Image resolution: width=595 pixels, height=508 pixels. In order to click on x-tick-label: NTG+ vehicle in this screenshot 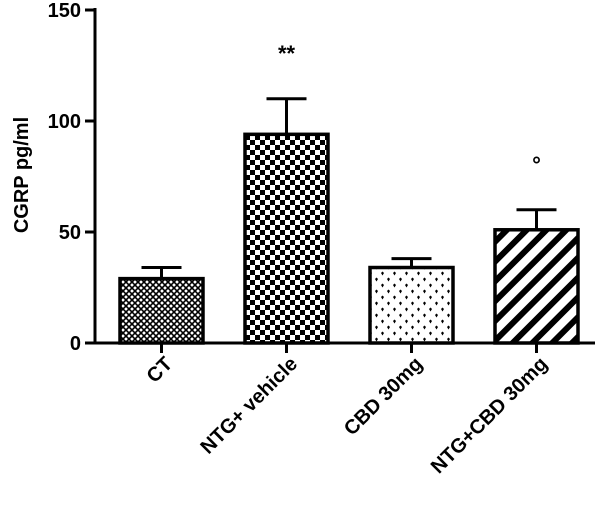, I will do `click(249, 406)`.